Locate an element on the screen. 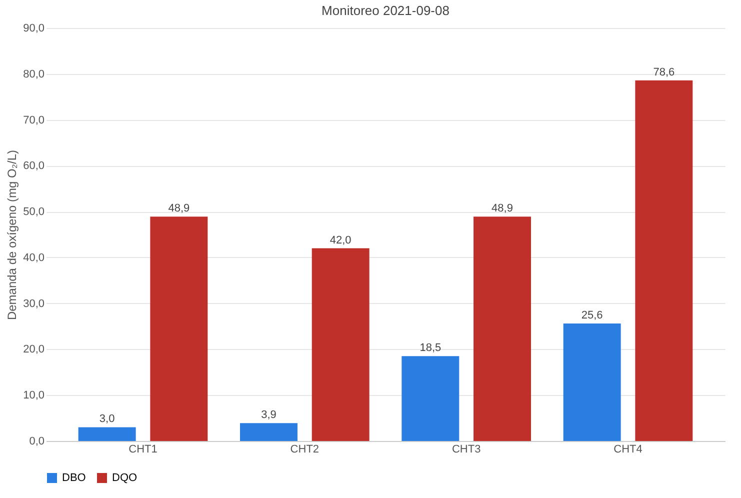  x-tick-label: CHT1 is located at coordinates (143, 450).